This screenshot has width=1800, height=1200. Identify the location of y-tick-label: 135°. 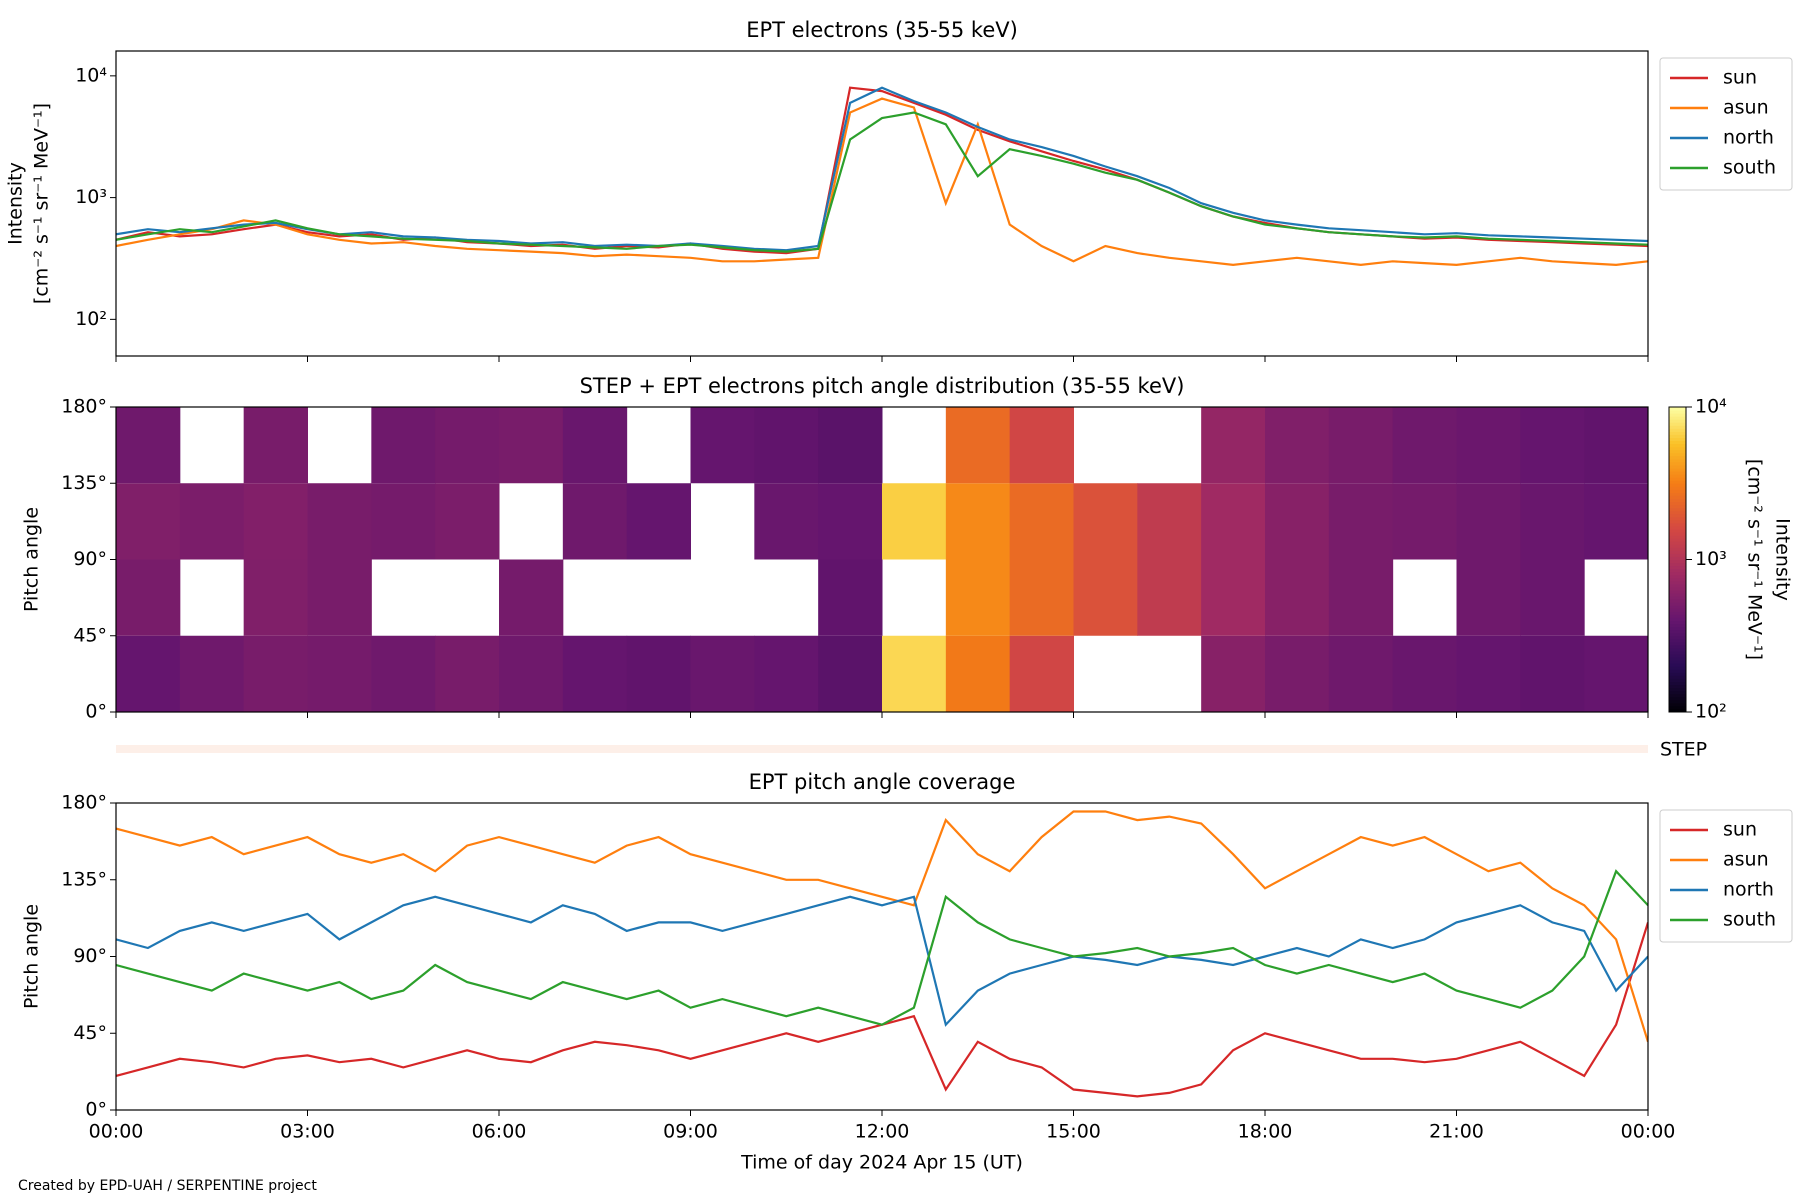
(84, 483).